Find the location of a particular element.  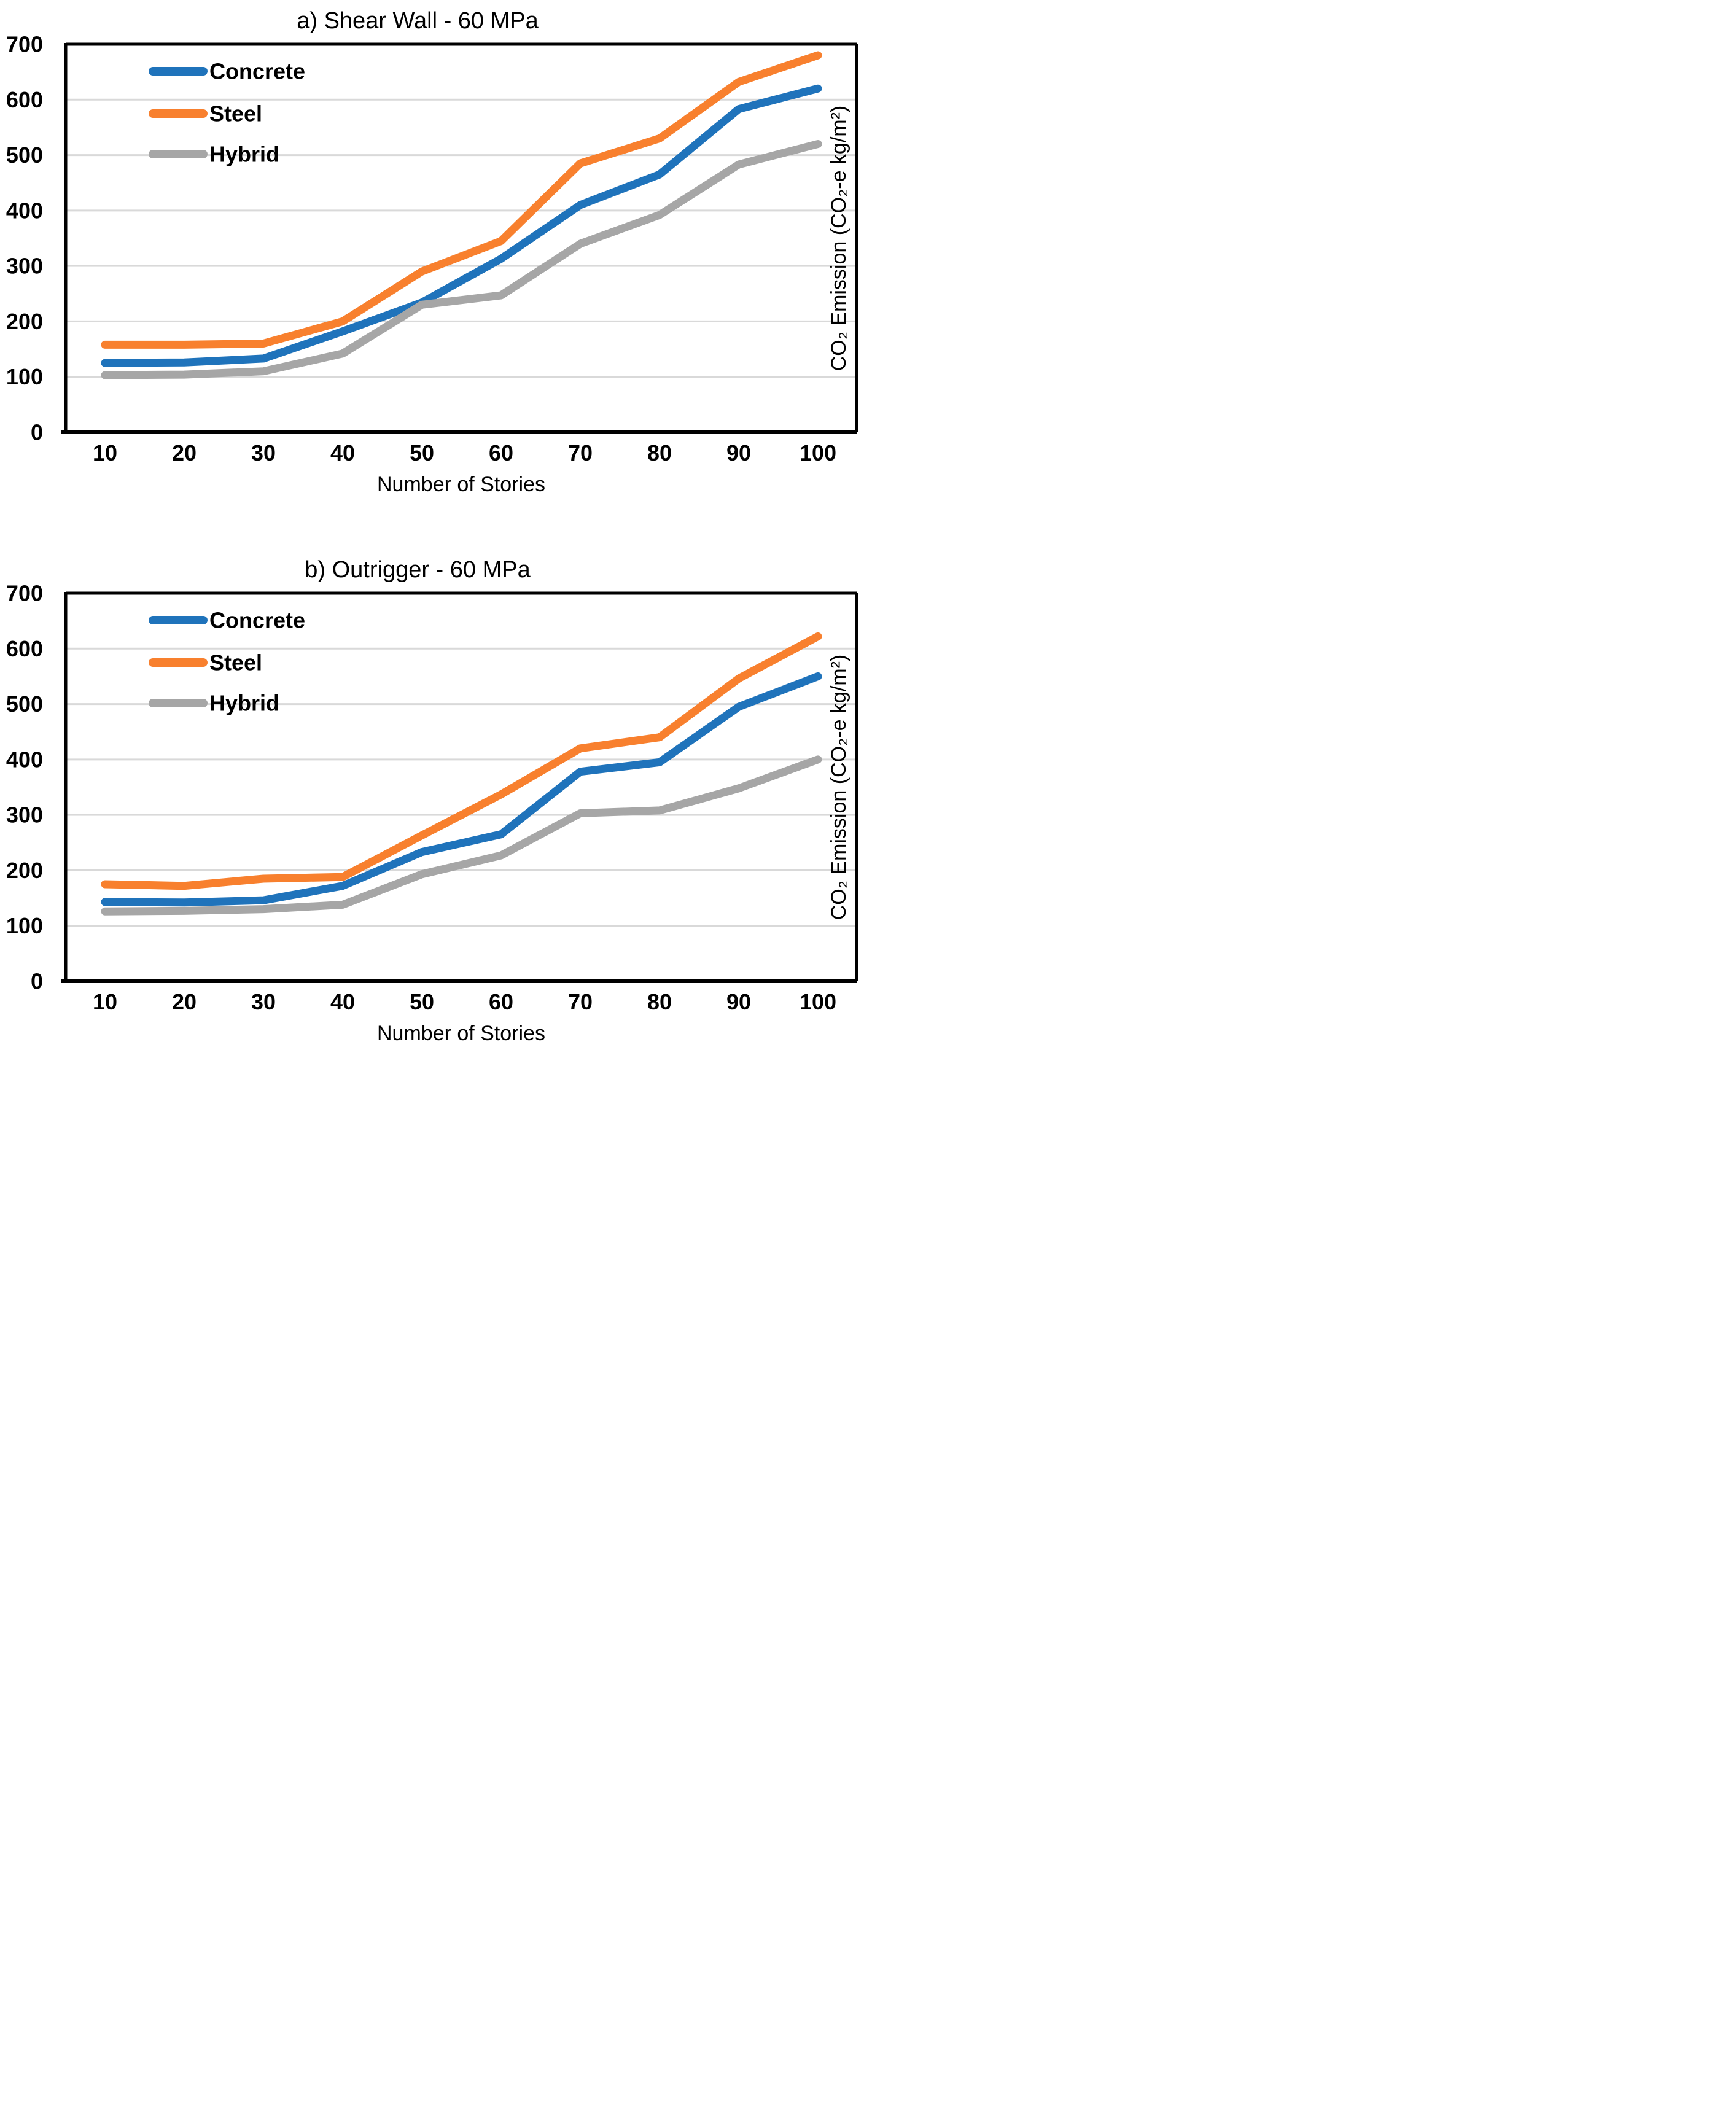

chart-b-y-axis-title: CO₂ Emission (CO₂-e kg/m²) is located at coordinates (838, 787).